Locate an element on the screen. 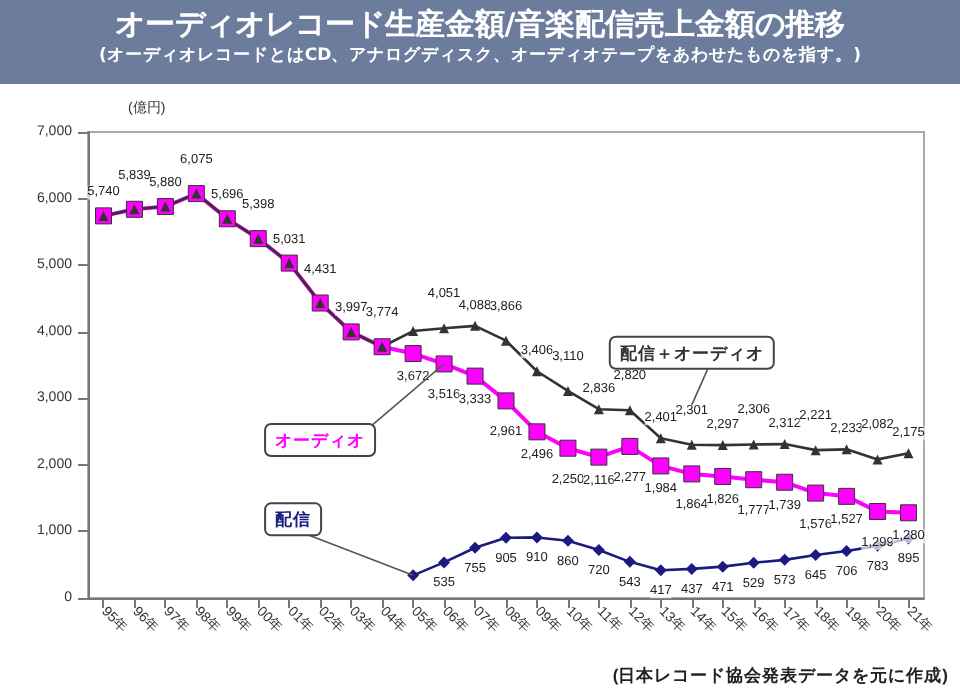 The height and width of the screenshot is (690, 960). text: 配信 is located at coordinates (293, 519).